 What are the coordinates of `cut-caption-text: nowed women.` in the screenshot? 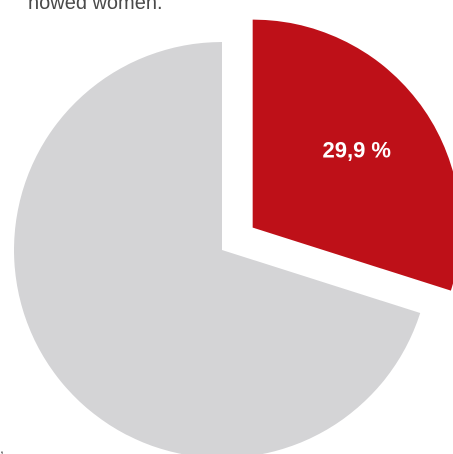 It's located at (95, 7).